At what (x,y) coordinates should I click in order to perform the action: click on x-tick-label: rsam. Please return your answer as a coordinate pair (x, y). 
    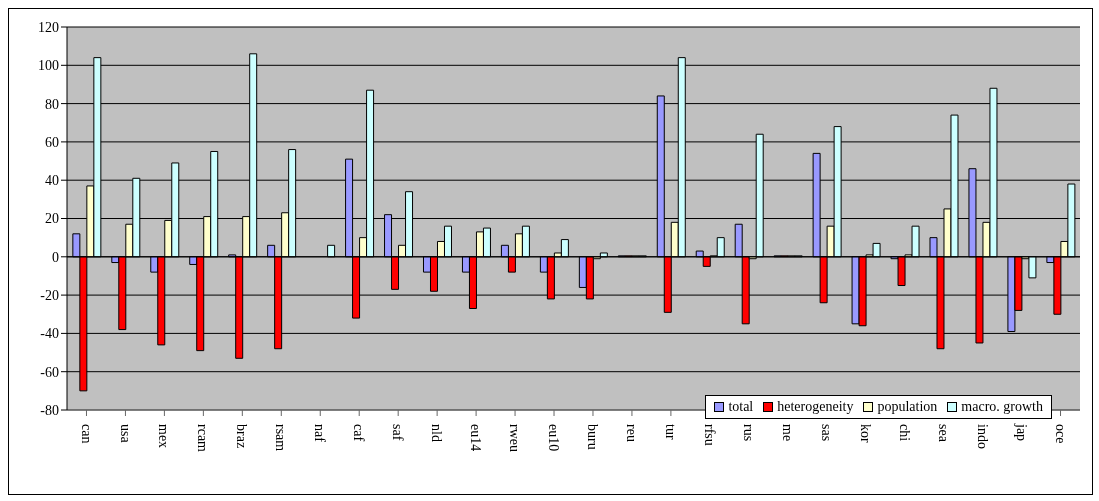
    Looking at the image, I should click on (281, 438).